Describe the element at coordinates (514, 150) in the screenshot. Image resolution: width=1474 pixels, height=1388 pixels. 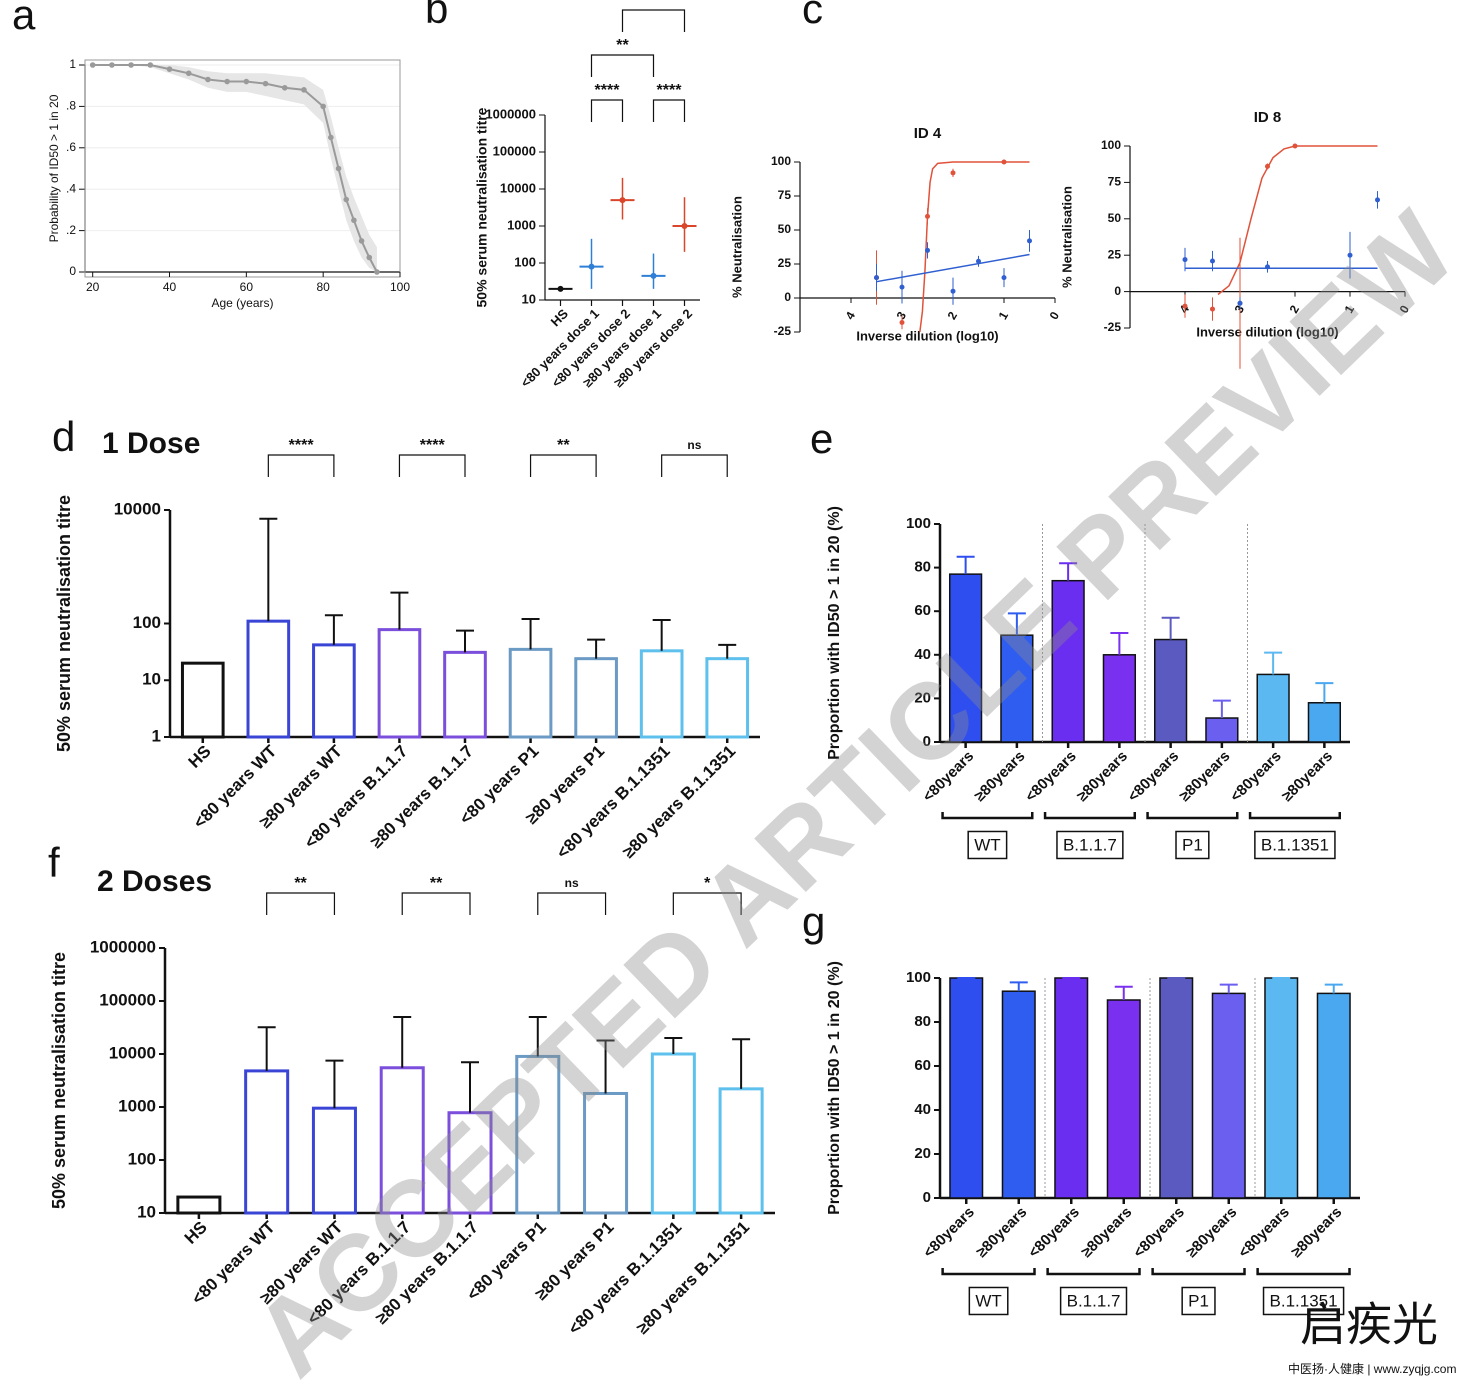
I see `y-tick-label: 100000` at that location.